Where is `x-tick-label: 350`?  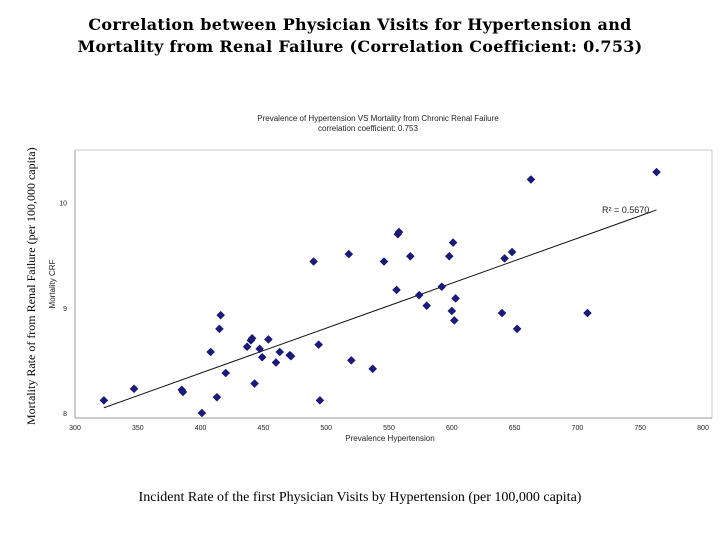 x-tick-label: 350 is located at coordinates (138, 428).